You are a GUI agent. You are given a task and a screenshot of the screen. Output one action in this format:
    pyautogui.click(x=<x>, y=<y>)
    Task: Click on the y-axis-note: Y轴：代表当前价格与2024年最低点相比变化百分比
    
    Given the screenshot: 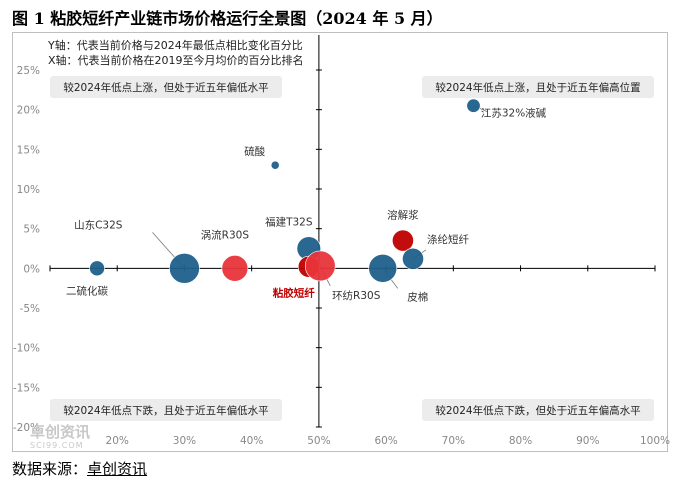 What is the action you would take?
    pyautogui.click(x=175, y=45)
    